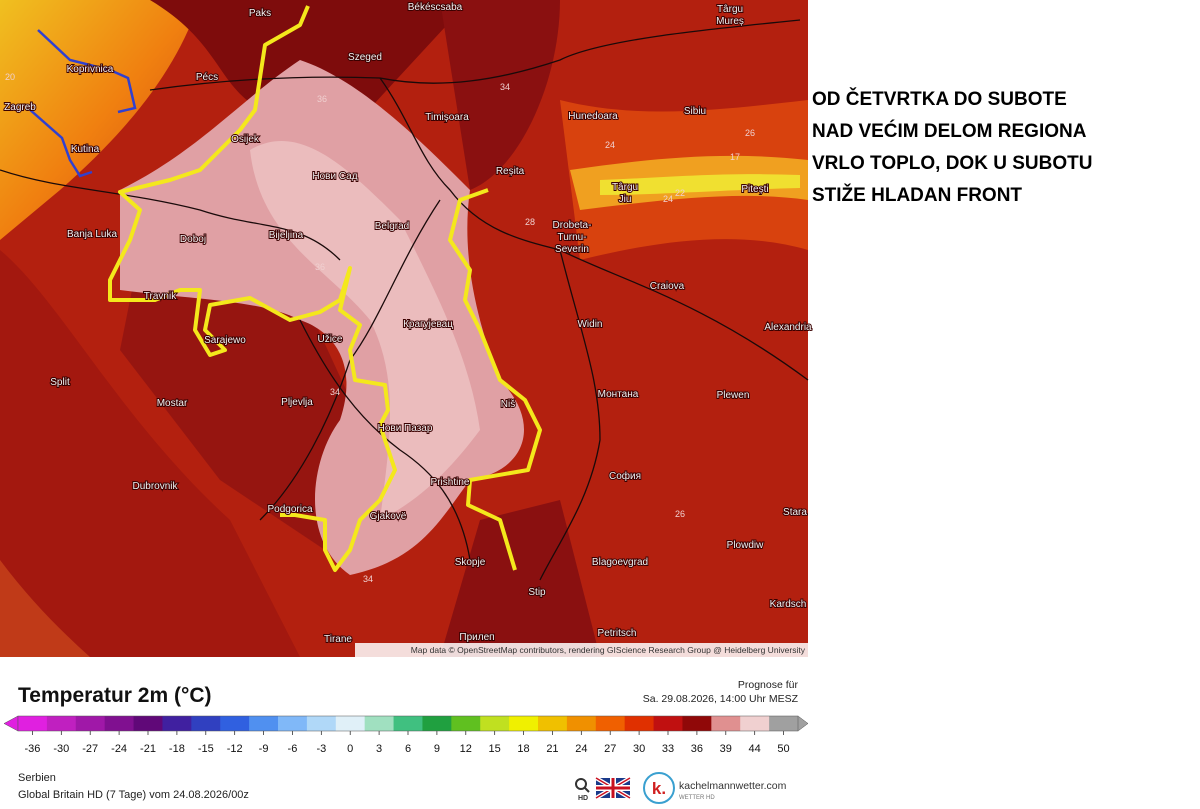  What do you see at coordinates (148, 749) in the screenshot?
I see `colorbar-label: -21` at bounding box center [148, 749].